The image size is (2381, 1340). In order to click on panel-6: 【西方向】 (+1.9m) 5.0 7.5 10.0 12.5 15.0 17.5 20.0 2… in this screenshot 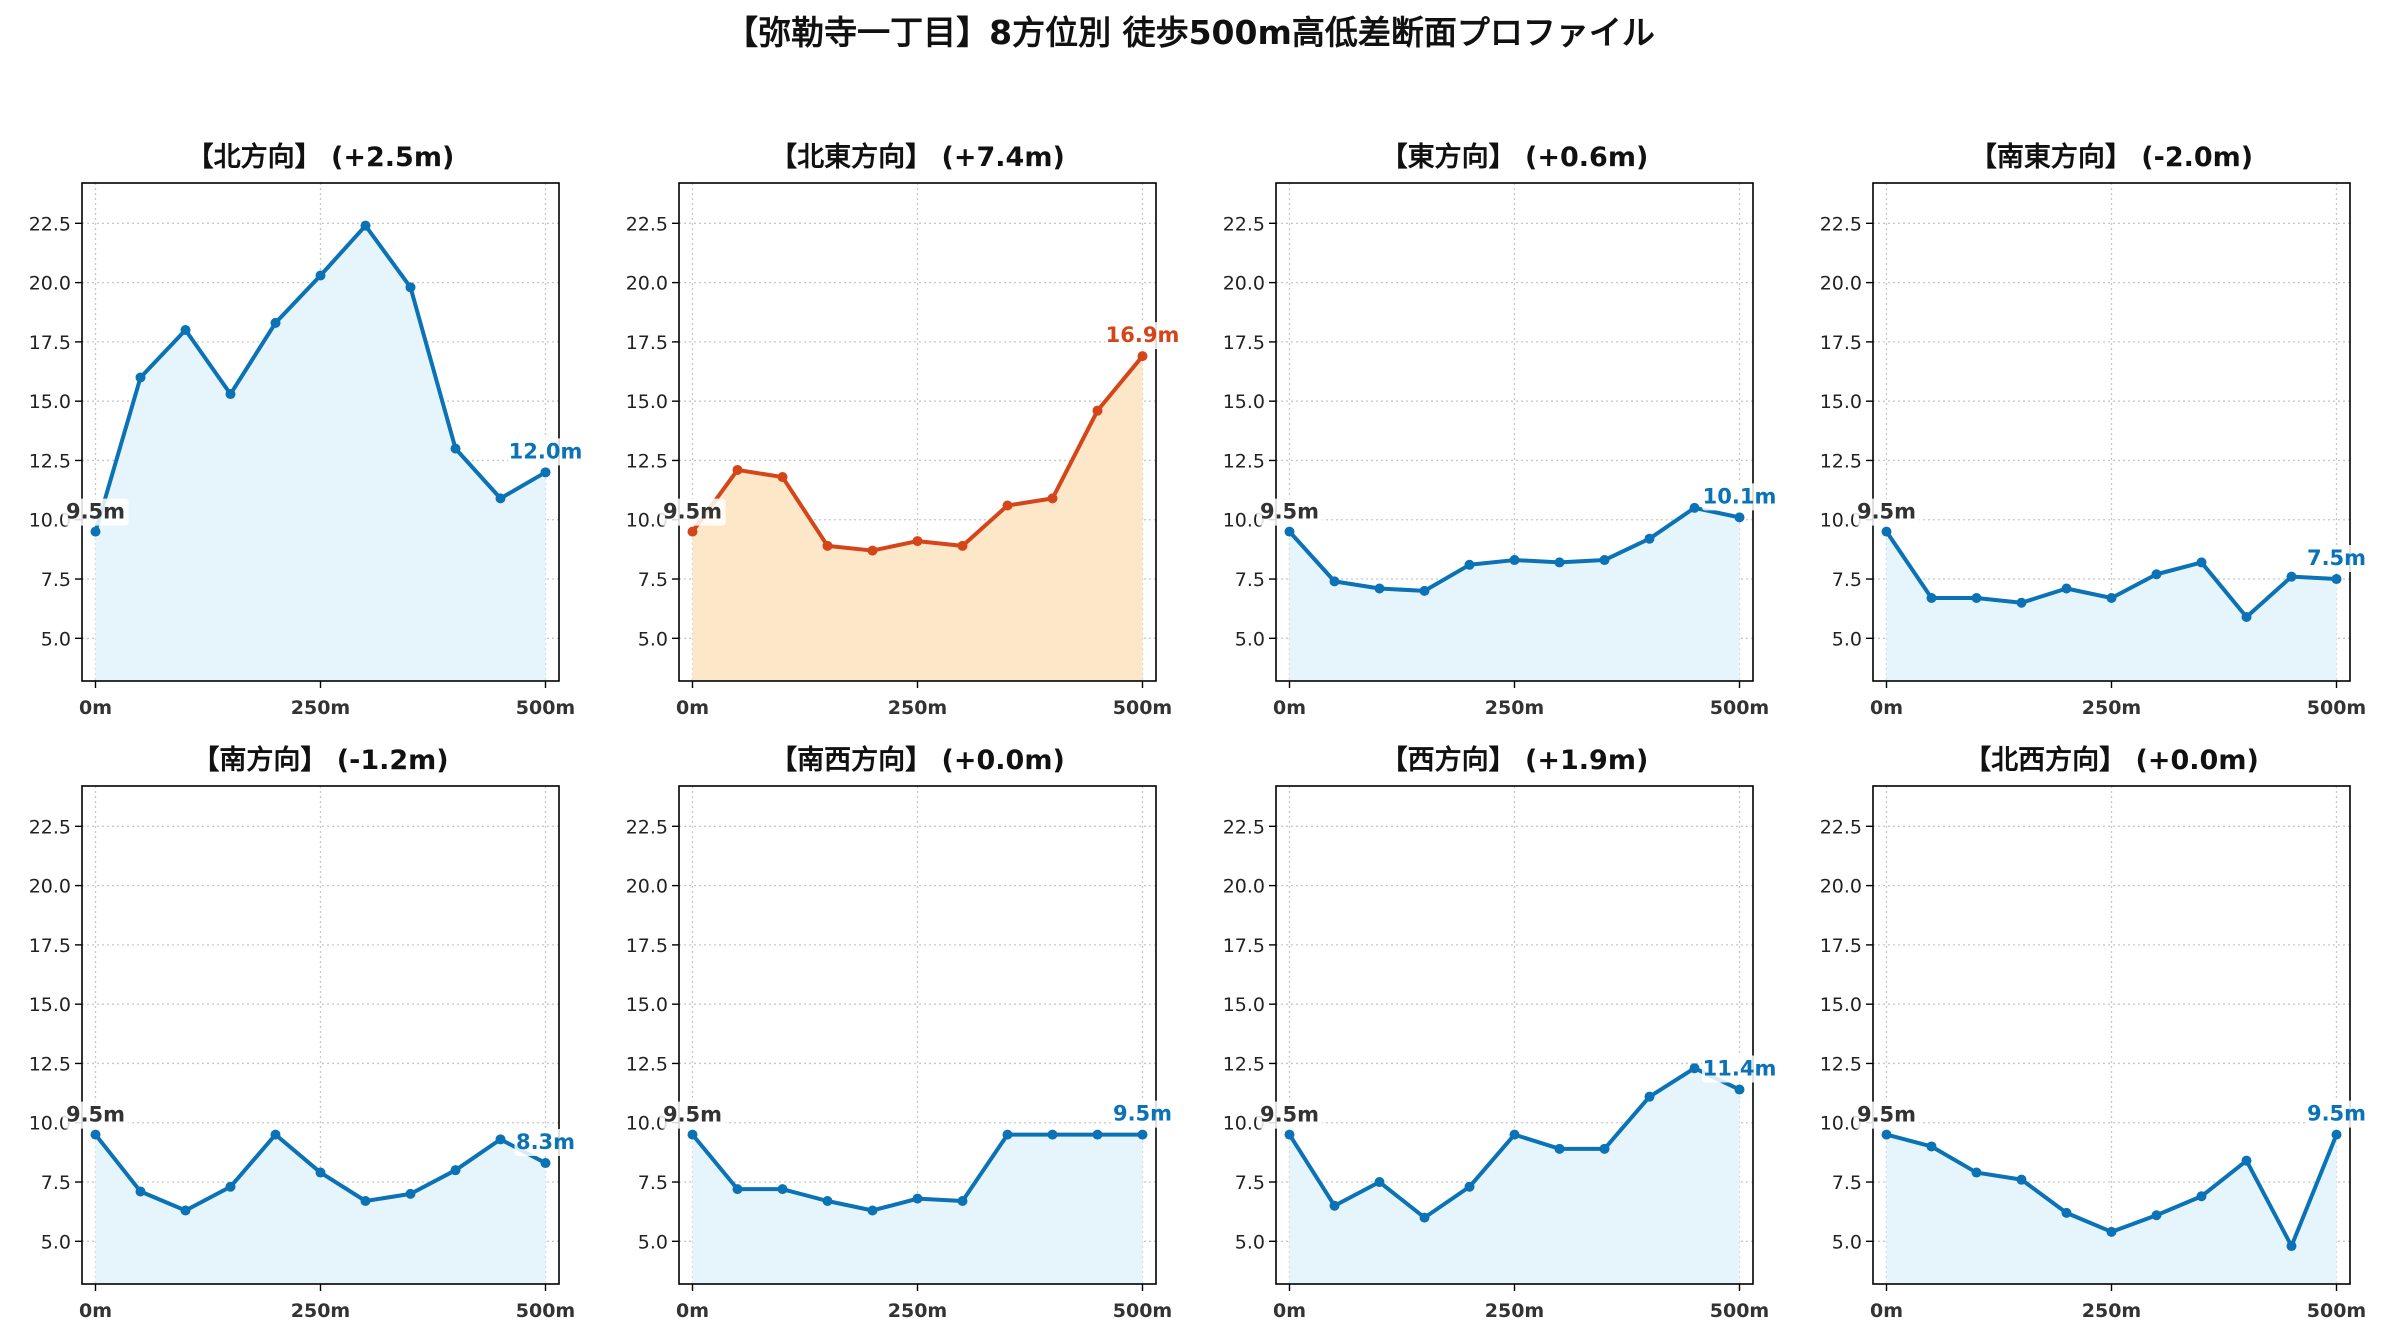, I will do `click(1500, 1033)`.